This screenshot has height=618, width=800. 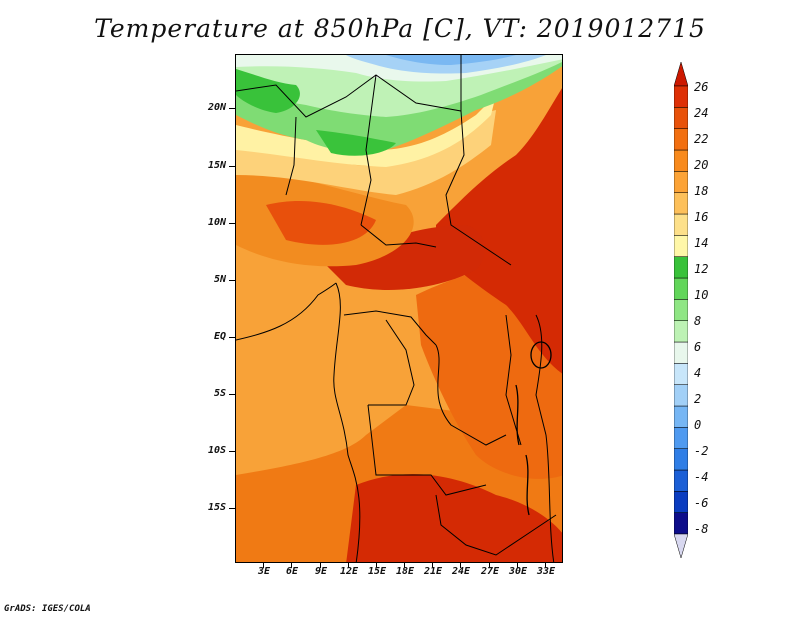 What do you see at coordinates (701, 139) in the screenshot?
I see `colorbar-label-22: 22` at bounding box center [701, 139].